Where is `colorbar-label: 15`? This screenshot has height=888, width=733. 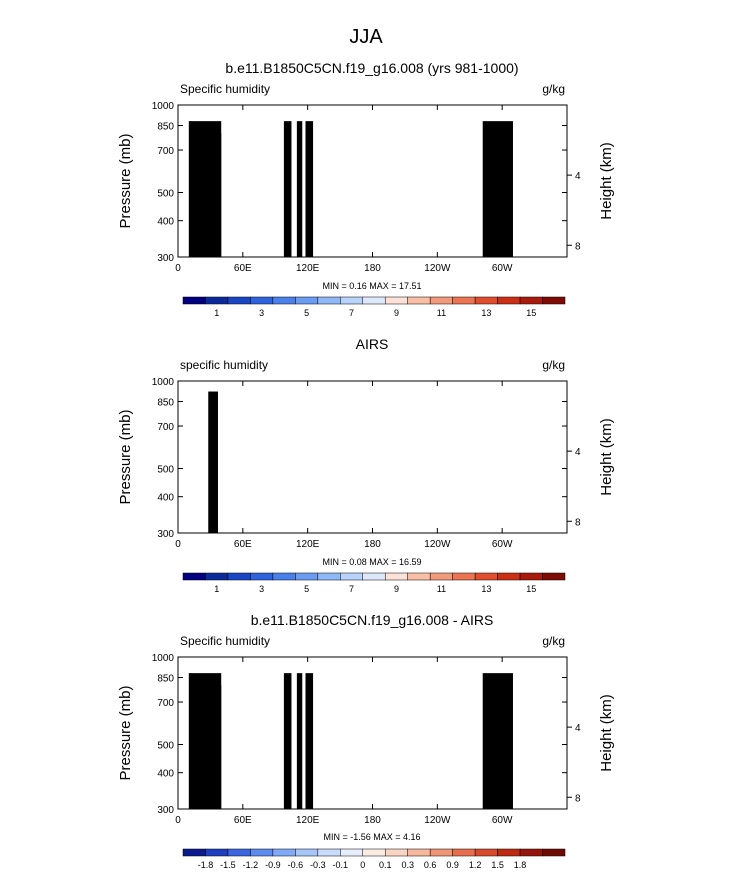 colorbar-label: 15 is located at coordinates (531, 313).